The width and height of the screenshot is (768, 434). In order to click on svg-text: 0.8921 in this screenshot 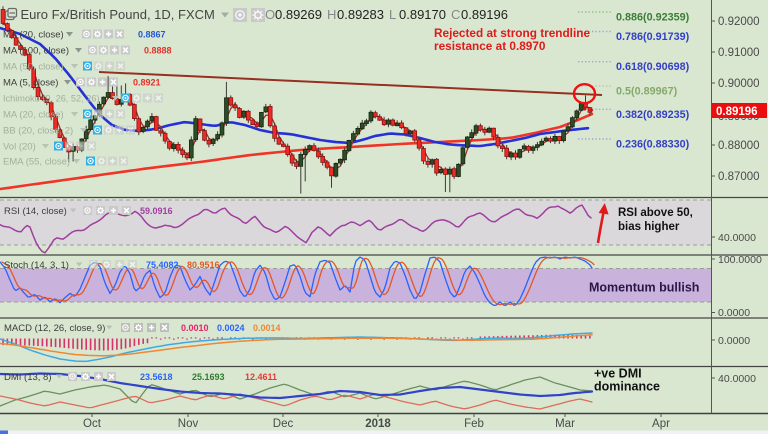, I will do `click(147, 83)`.